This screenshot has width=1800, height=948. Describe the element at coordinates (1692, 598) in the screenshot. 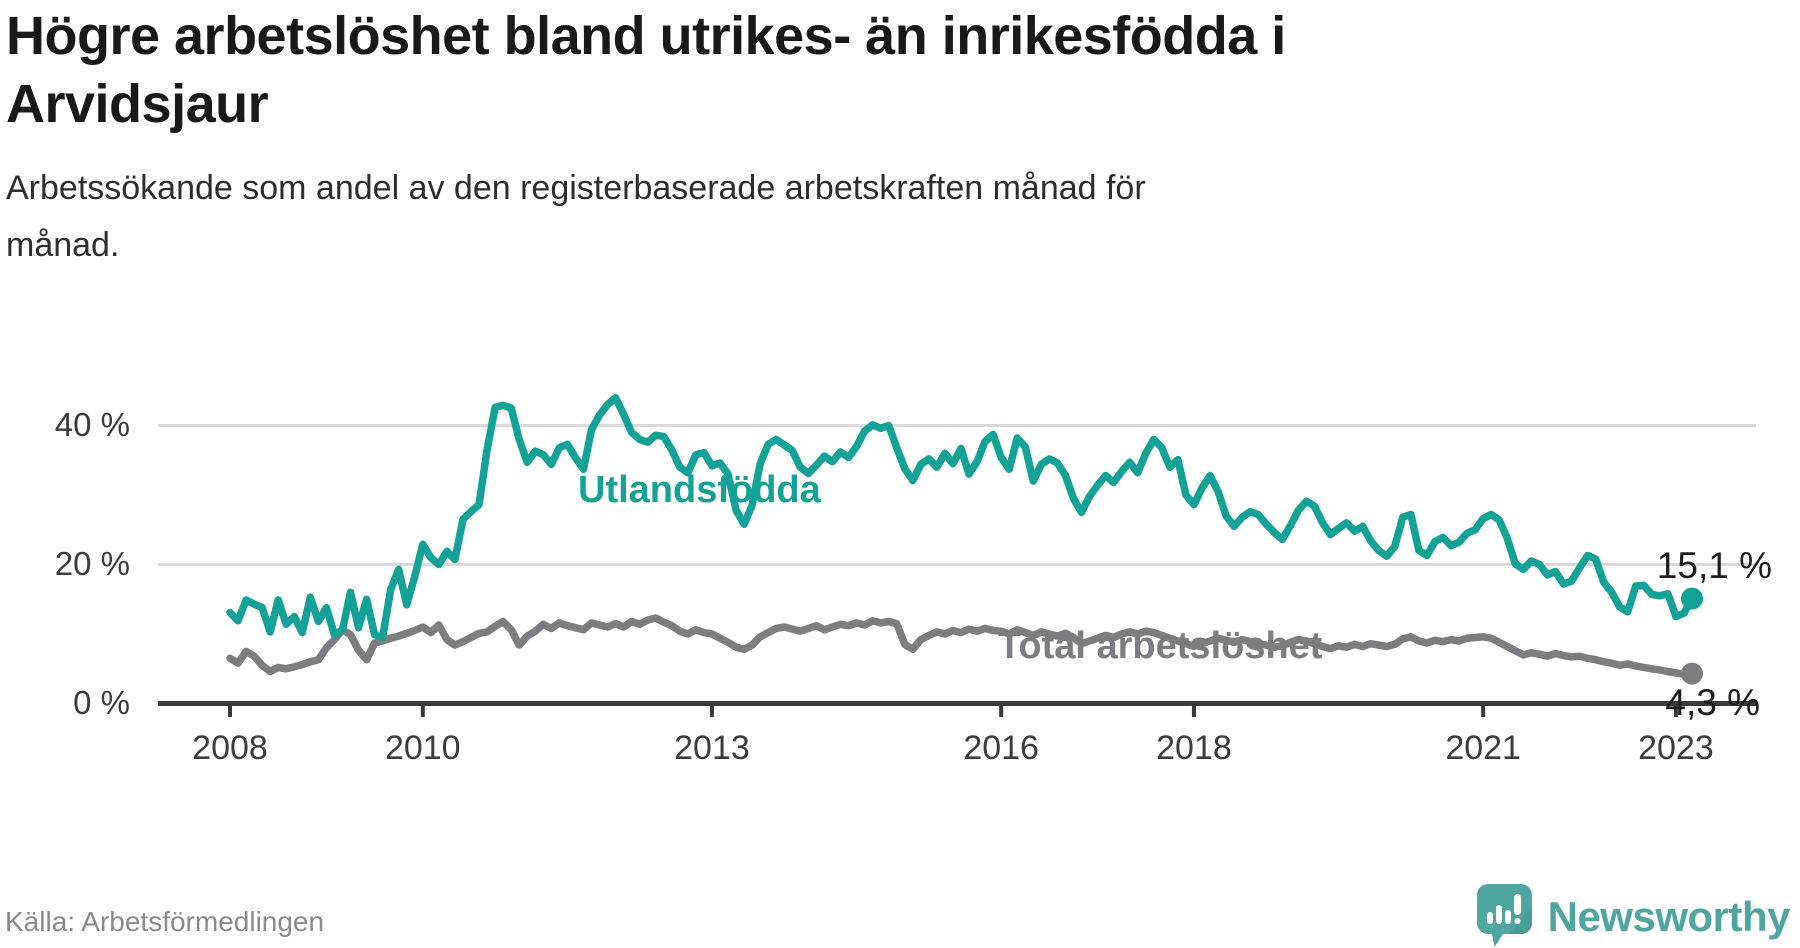

I see `series-end-dot-utlandsfodda` at that location.